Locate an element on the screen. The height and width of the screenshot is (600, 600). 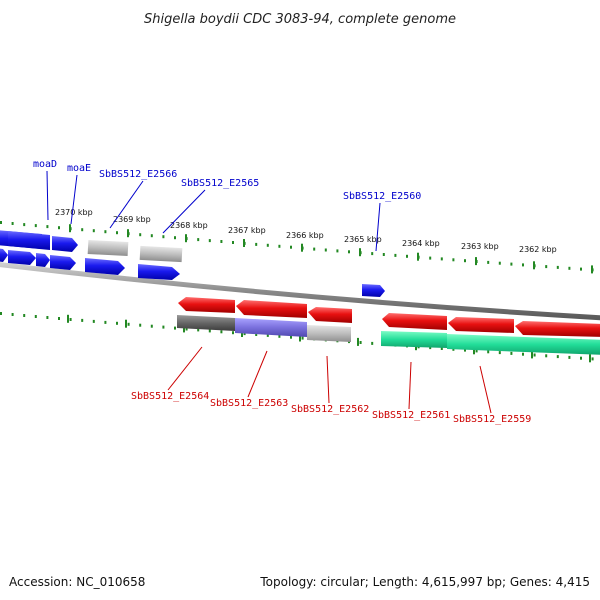
gene-label-sbbs512-e2566: SbBS512_E2566 is located at coordinates (138, 174).